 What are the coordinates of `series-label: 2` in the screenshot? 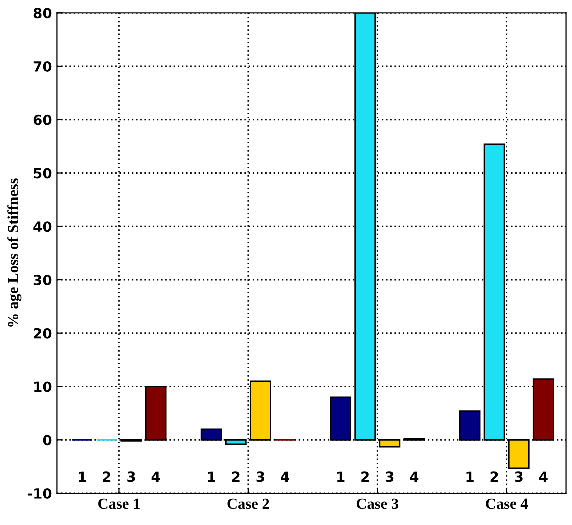 It's located at (236, 477).